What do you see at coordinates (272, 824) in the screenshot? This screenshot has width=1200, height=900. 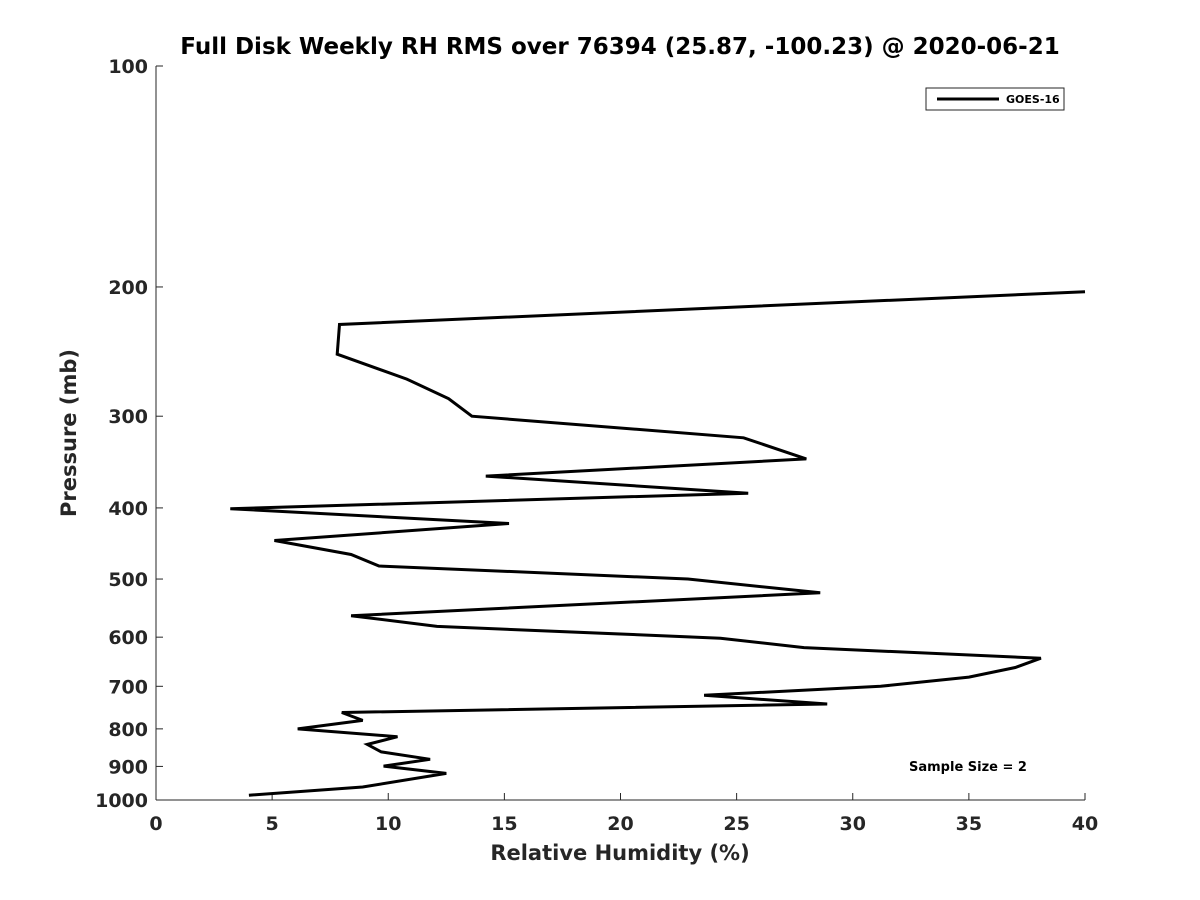 I see `x-tick-label-5: 5` at bounding box center [272, 824].